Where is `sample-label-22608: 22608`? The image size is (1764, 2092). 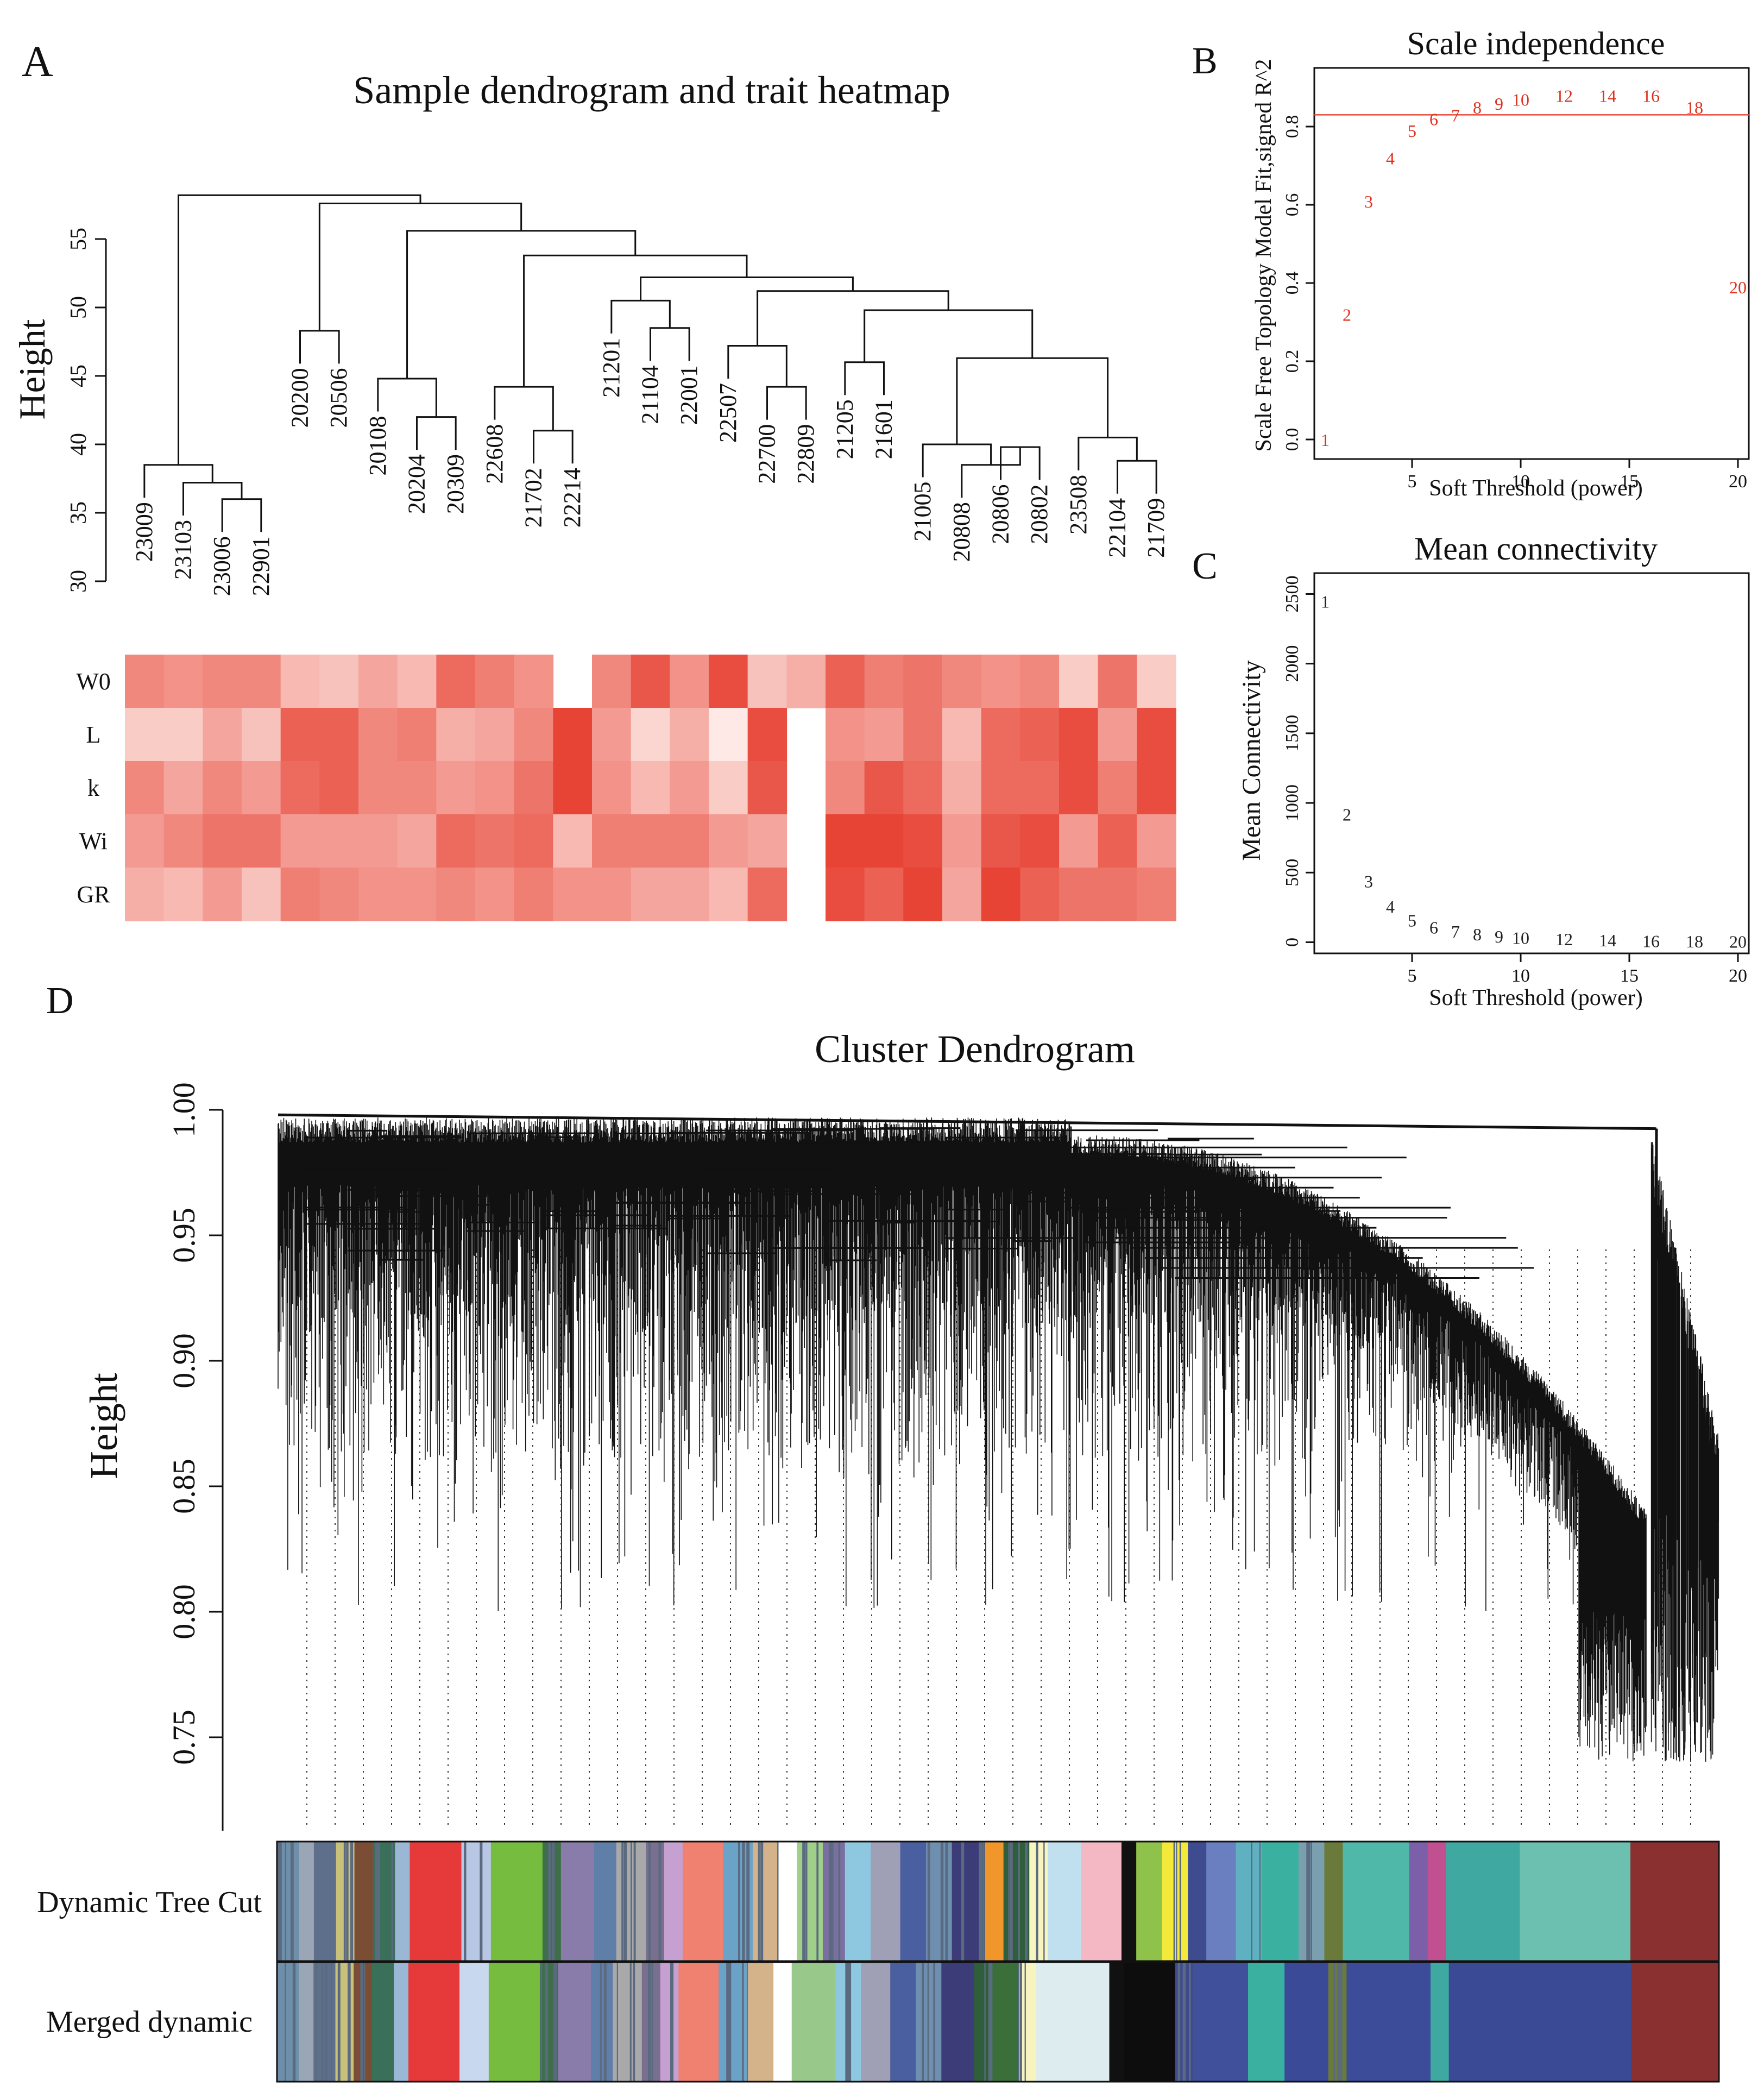 sample-label-22608: 22608 is located at coordinates (494, 454).